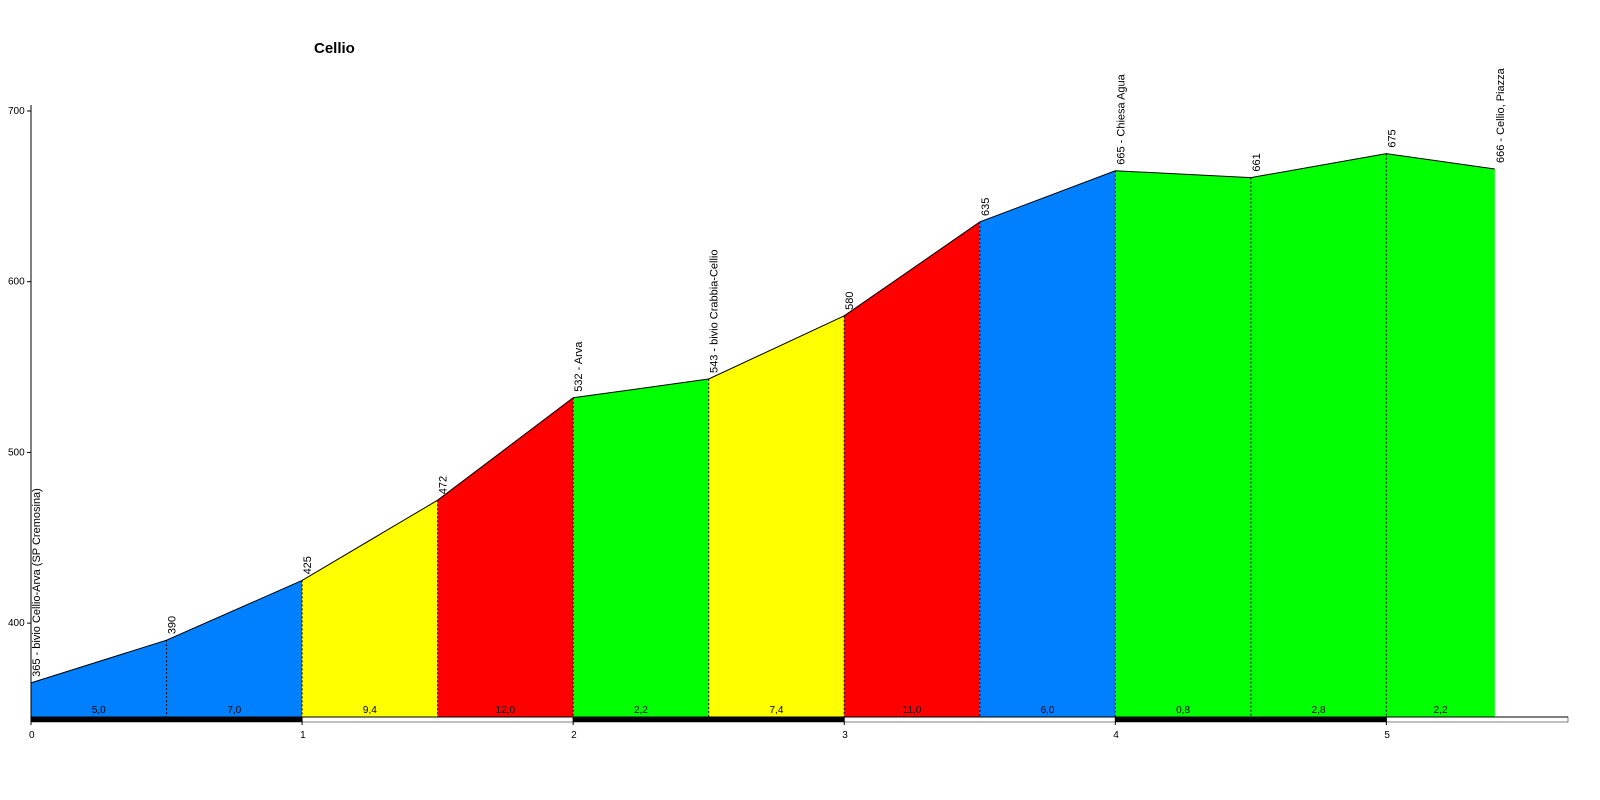 The height and width of the screenshot is (800, 1600). Describe the element at coordinates (32, 735) in the screenshot. I see `x-tick-label: 0` at that location.